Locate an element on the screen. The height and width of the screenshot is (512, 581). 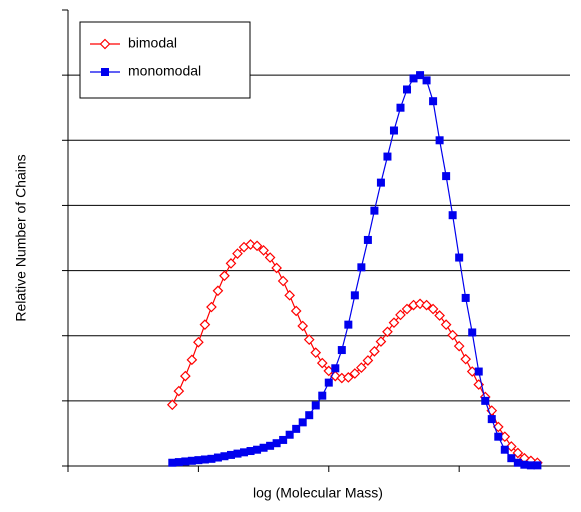
legend-label: bimodal is located at coordinates (152, 43).